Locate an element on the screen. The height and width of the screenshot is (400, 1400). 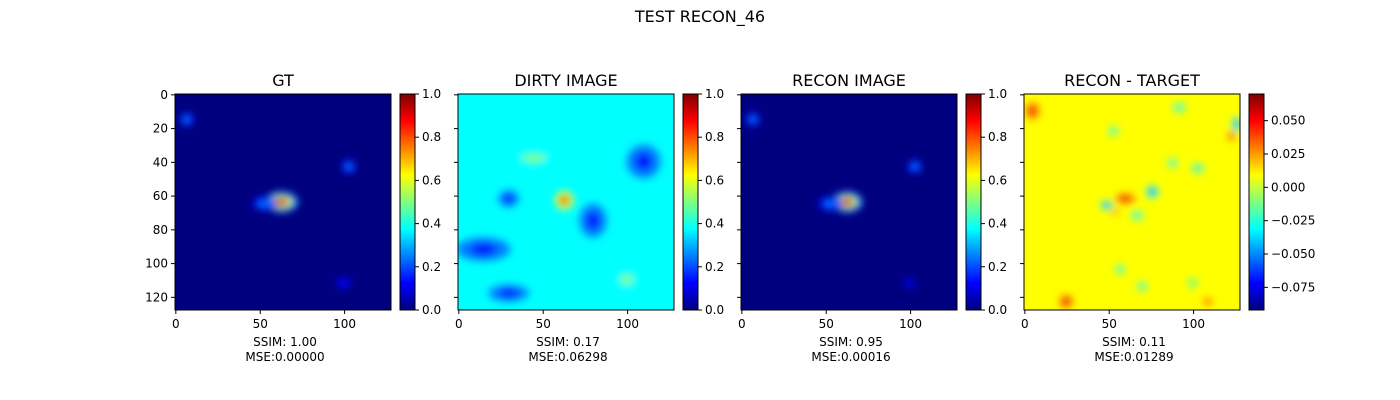
y-tick-label: 120 is located at coordinates (156, 297).